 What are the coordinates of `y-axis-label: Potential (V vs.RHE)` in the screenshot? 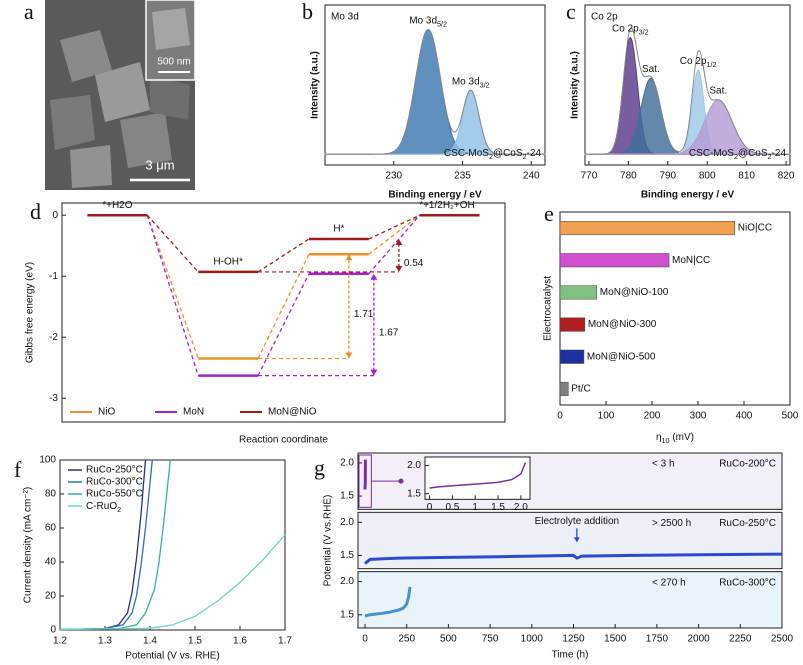 It's located at (328, 541).